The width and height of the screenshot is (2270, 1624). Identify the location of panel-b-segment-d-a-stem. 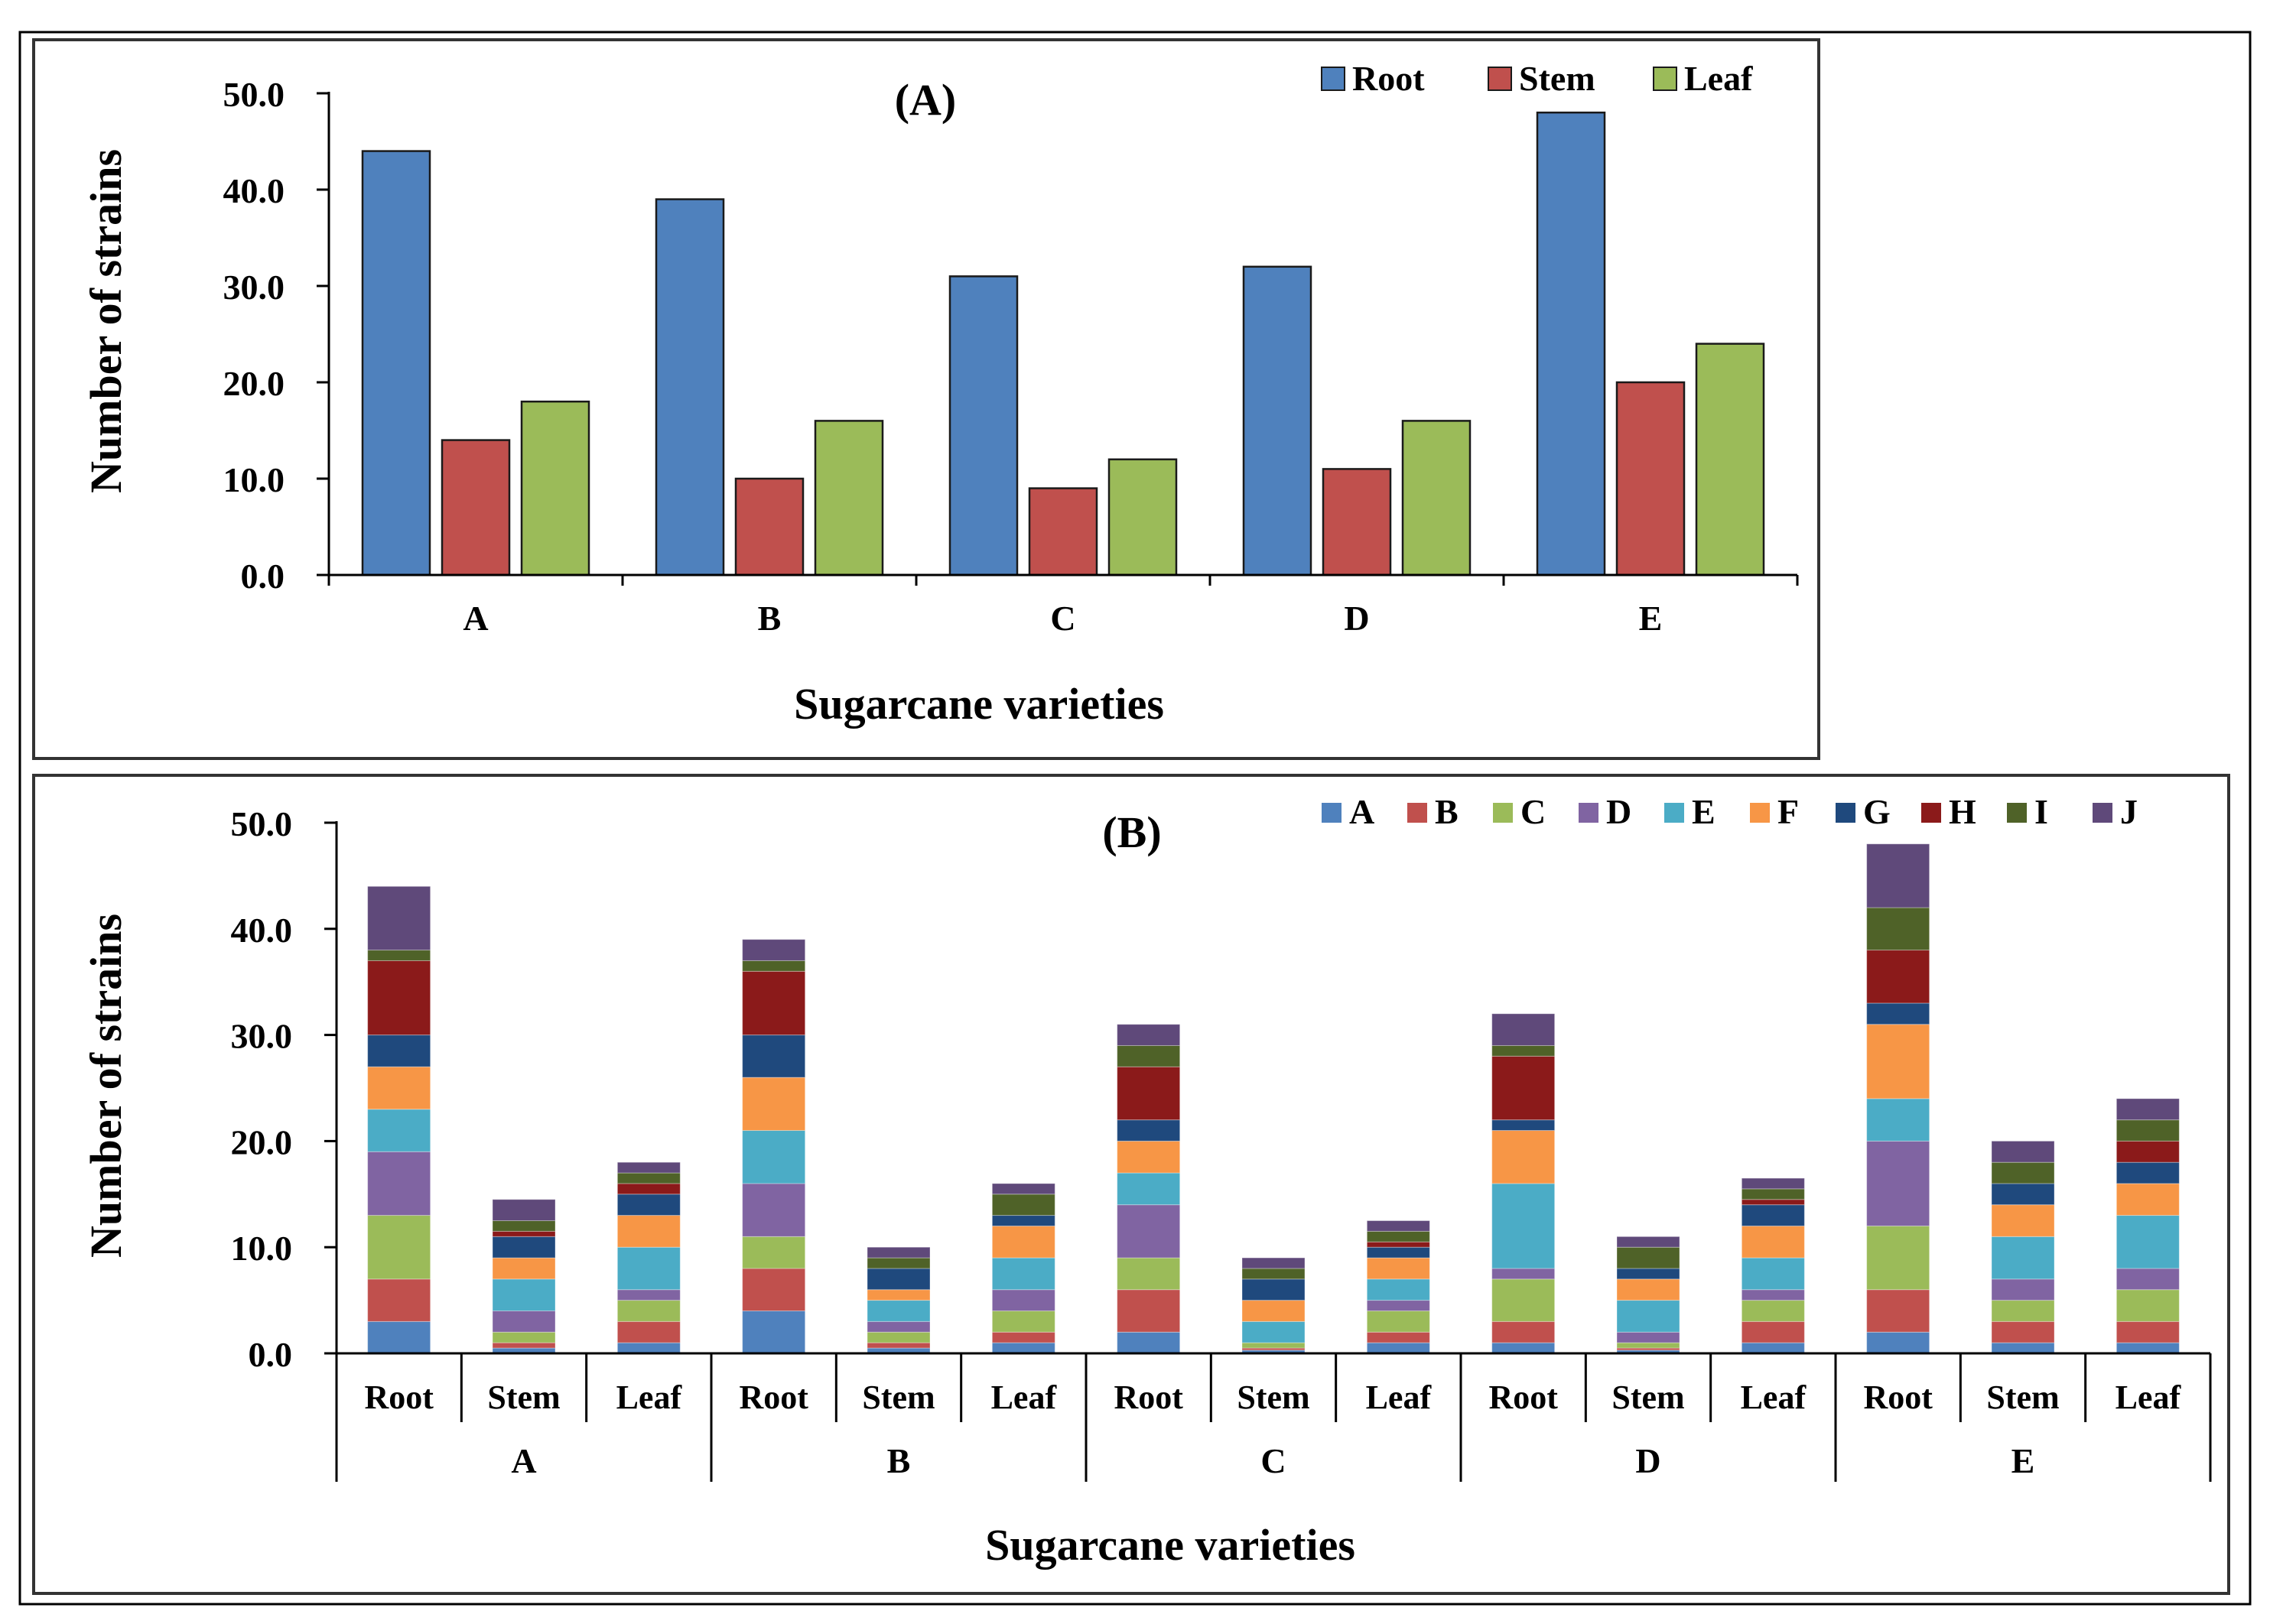
(524, 1321).